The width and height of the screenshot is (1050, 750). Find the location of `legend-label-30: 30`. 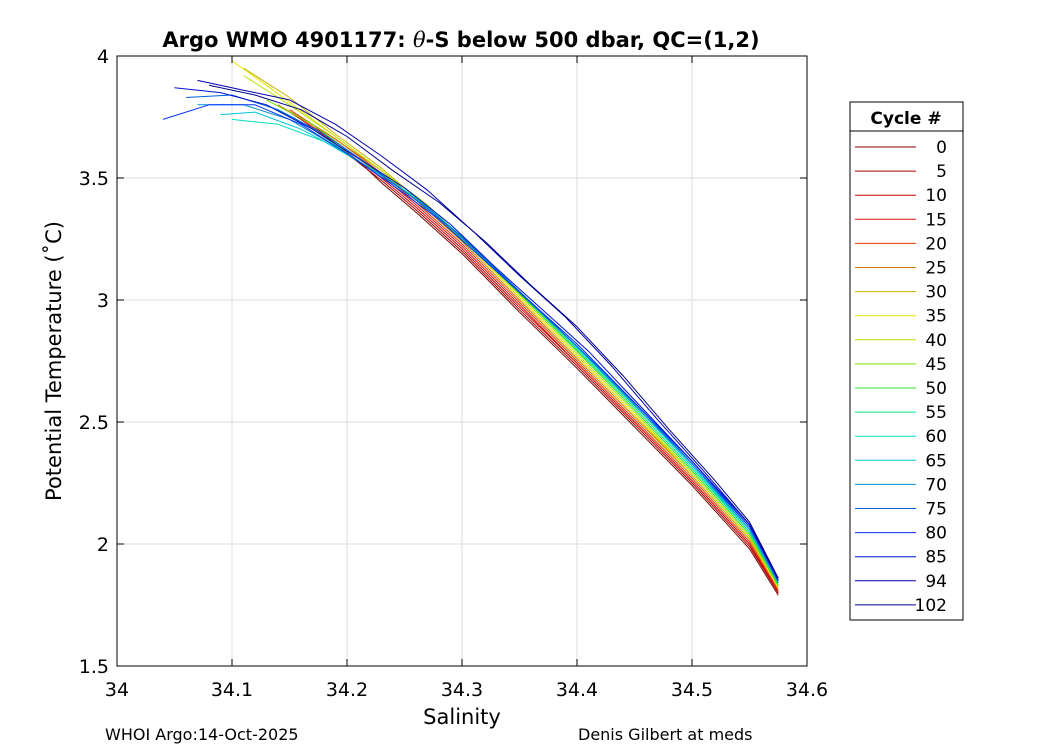

legend-label-30: 30 is located at coordinates (936, 293).